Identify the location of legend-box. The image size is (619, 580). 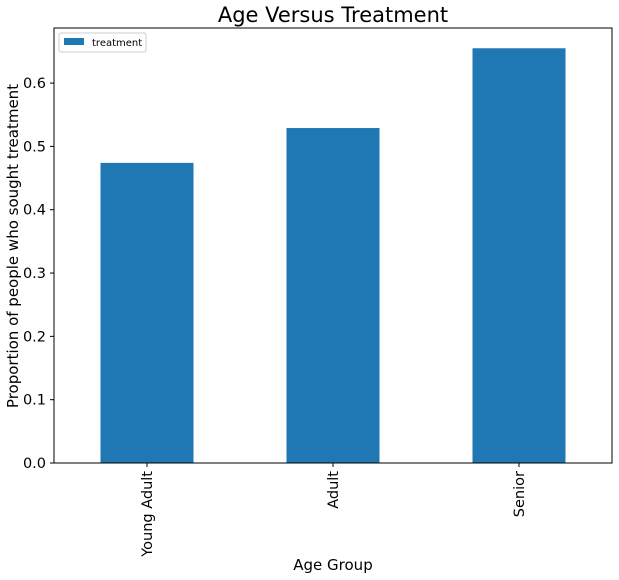
(102, 42).